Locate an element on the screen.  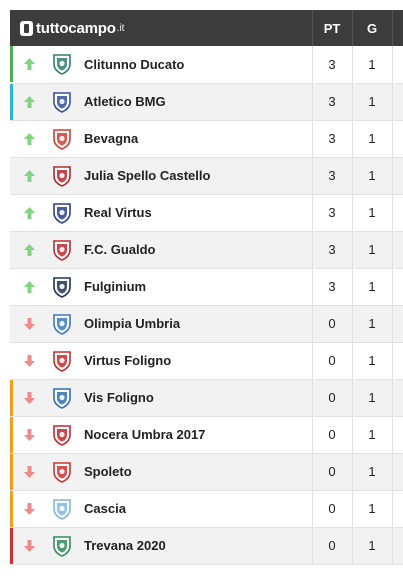
team-cell: Olimpia Umbria is located at coordinates (161, 324).